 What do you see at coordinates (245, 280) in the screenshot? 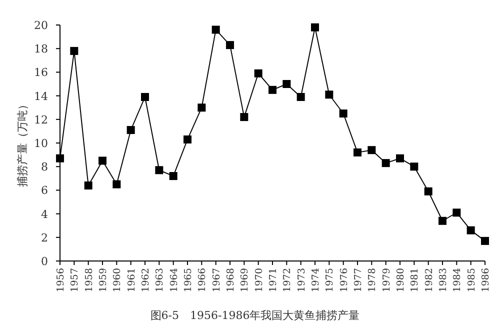
I see `x-tick-label: 1969` at bounding box center [245, 280].